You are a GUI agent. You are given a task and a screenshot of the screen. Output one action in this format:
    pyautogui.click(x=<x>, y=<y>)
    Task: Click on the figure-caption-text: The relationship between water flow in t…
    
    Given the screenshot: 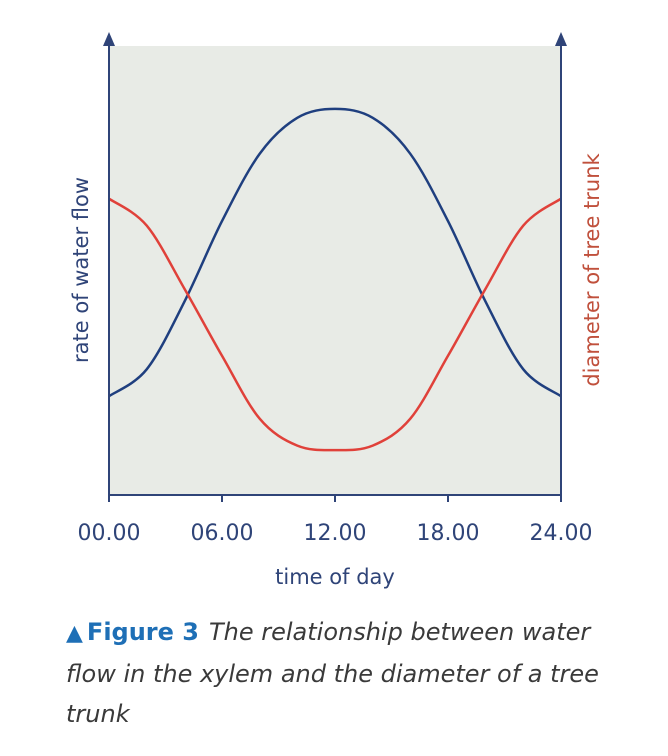 What is the action you would take?
    pyautogui.click(x=332, y=673)
    